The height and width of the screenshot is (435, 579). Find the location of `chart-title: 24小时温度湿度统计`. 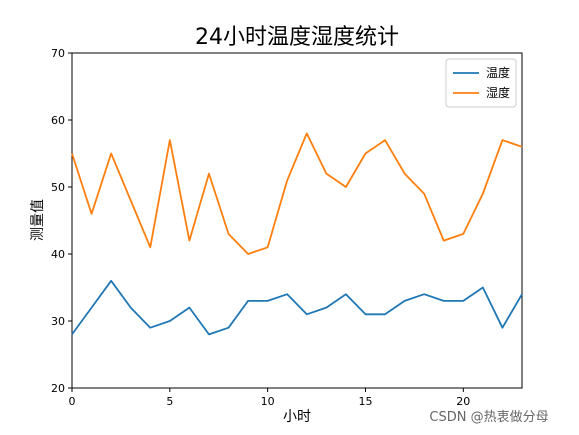

chart-title: 24小时温度湿度统计 is located at coordinates (297, 37).